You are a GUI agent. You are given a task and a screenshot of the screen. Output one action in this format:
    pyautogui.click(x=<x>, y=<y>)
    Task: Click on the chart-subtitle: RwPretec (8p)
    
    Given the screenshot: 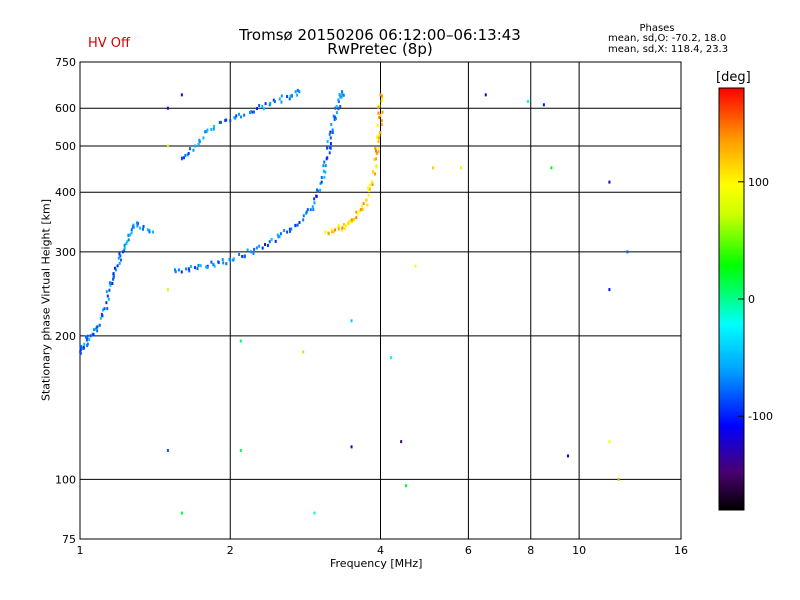 What is the action you would take?
    pyautogui.click(x=380, y=49)
    